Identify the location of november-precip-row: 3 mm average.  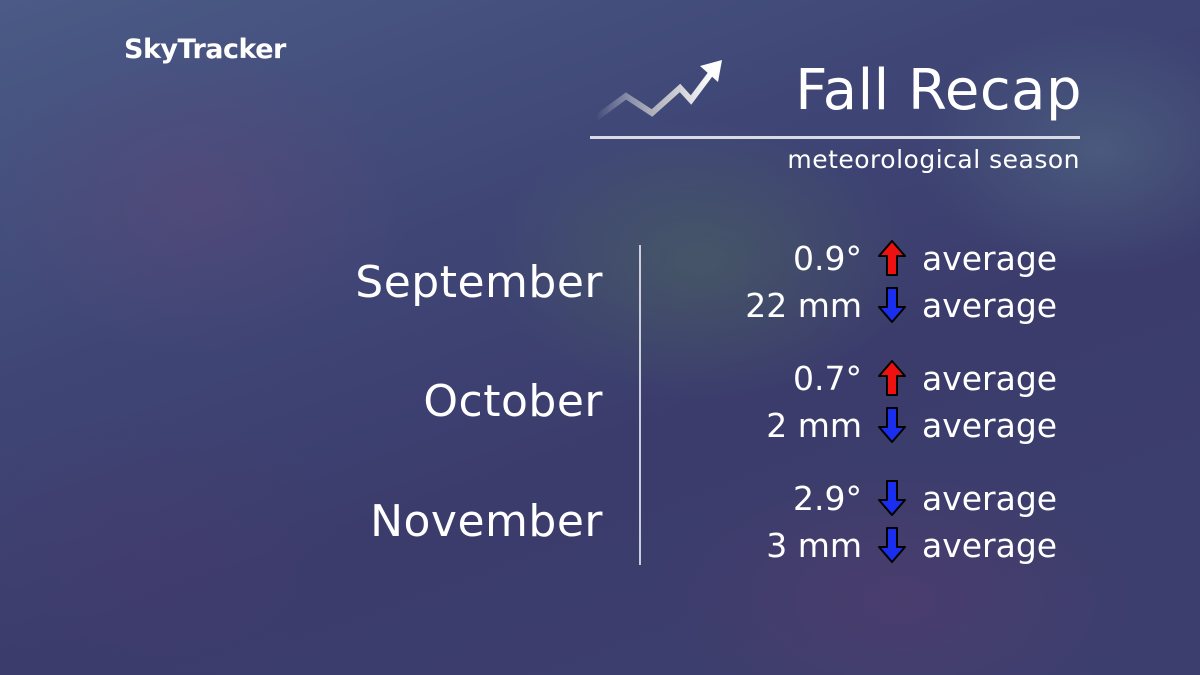
(842, 545).